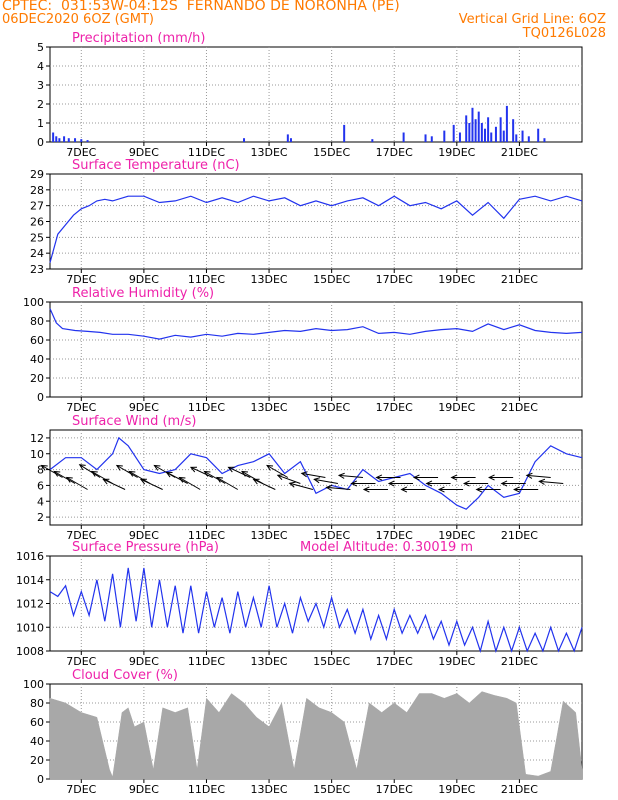  I want to click on y-tick-label: 4, so click(40, 66).